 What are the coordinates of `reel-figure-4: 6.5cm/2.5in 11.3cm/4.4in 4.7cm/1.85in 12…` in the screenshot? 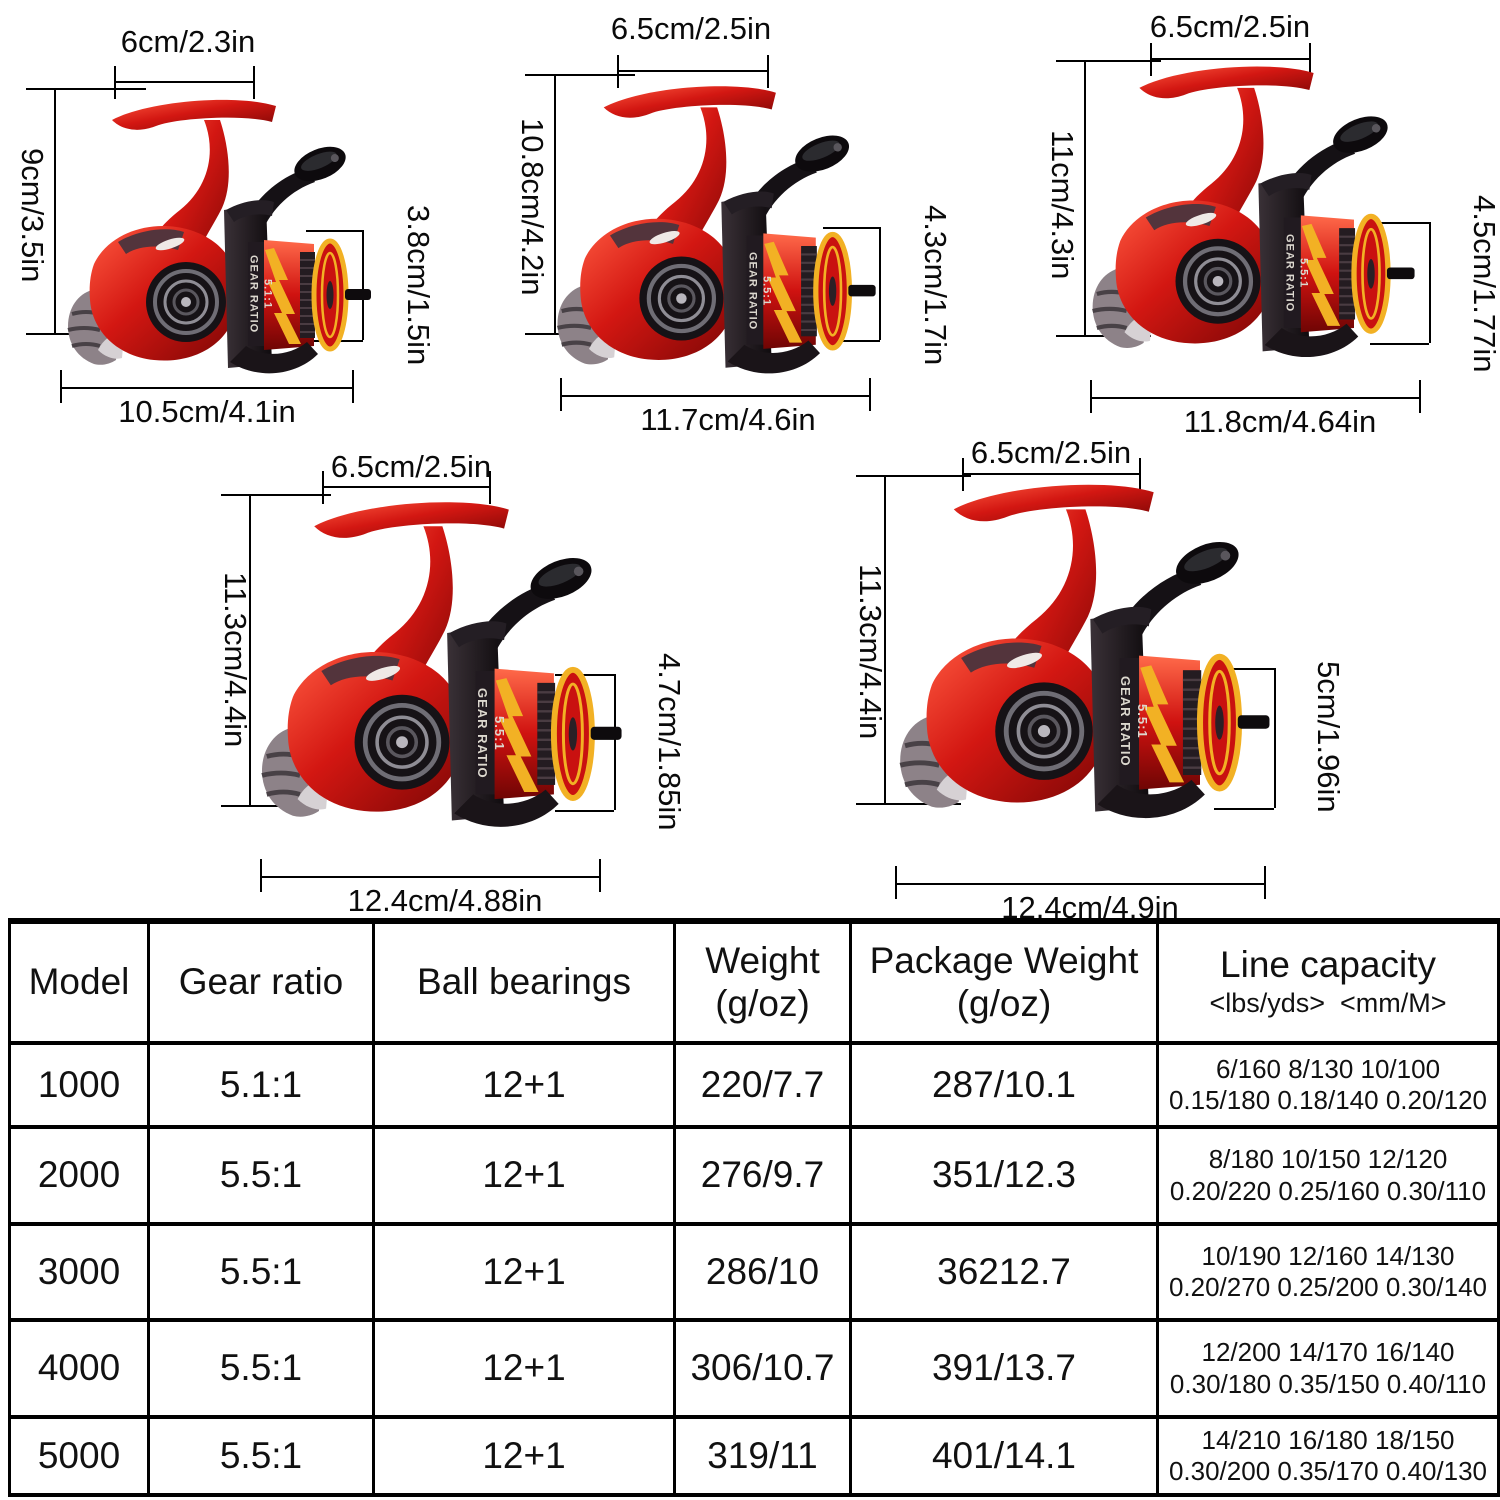 It's located at (454, 679).